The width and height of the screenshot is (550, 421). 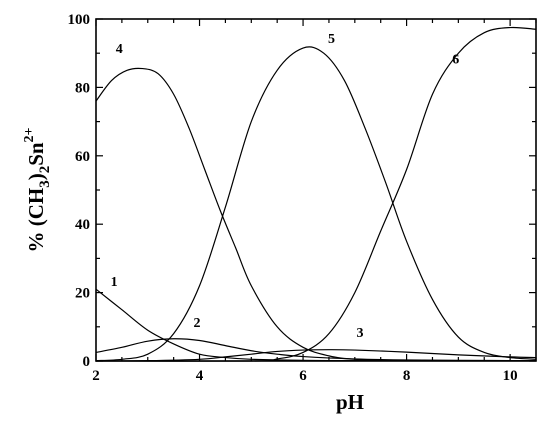 I want to click on x-tick-label: 2, so click(x=96, y=376).